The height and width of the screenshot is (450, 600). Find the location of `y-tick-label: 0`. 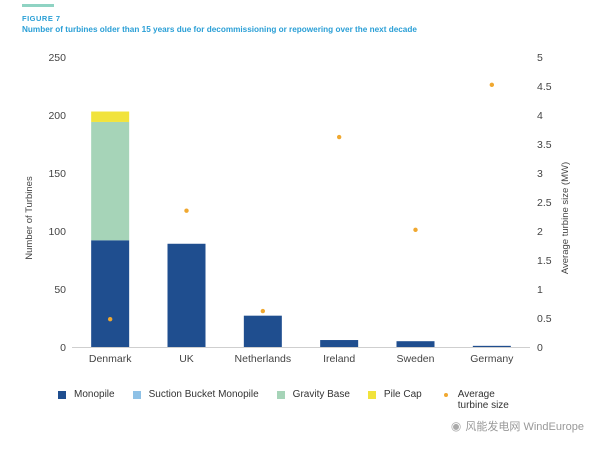

y-tick-label: 0 is located at coordinates (63, 348).